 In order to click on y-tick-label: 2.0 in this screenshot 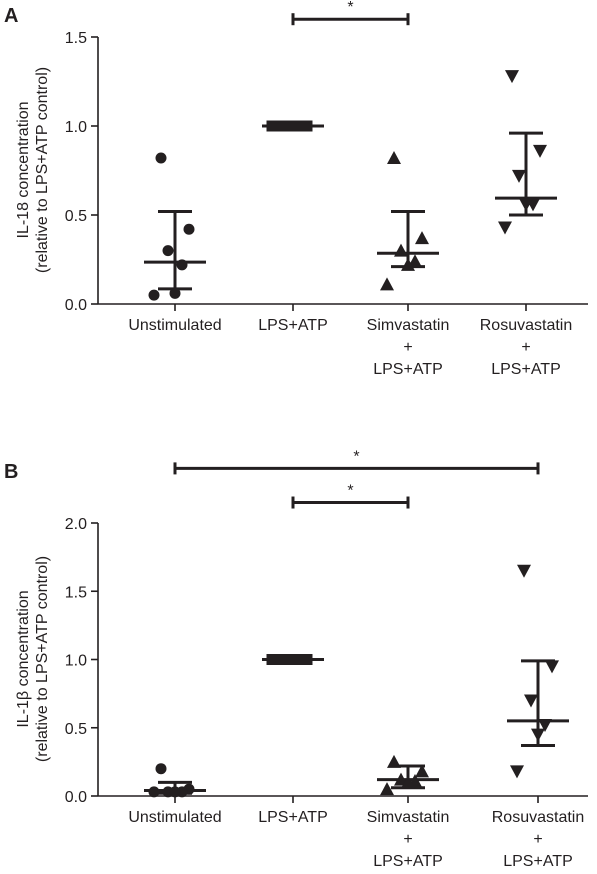, I will do `click(76, 524)`.